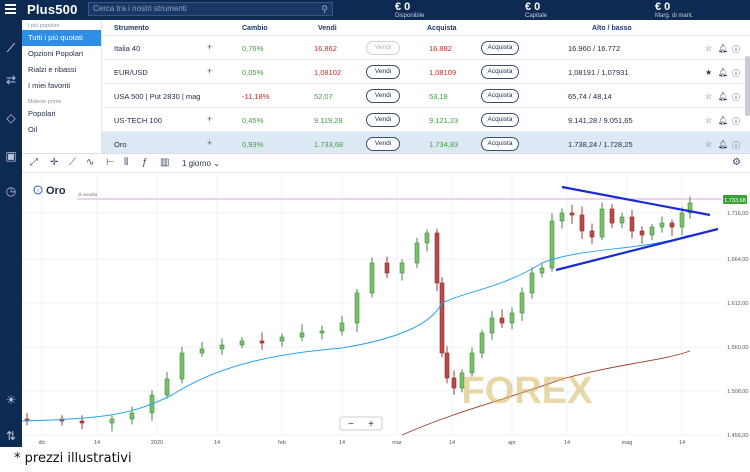  I want to click on instrument-name: Oro, so click(120, 144).